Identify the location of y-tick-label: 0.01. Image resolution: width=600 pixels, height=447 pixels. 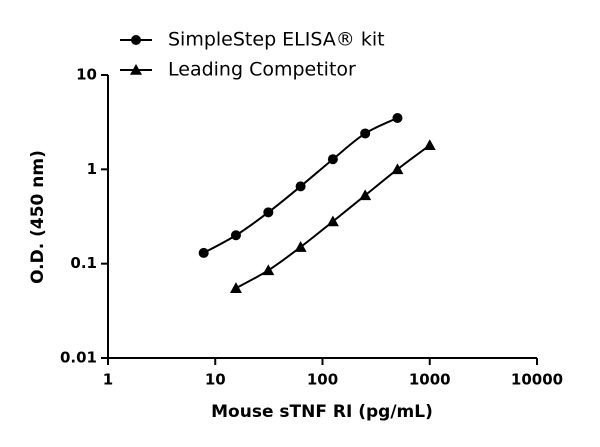
(78, 358).